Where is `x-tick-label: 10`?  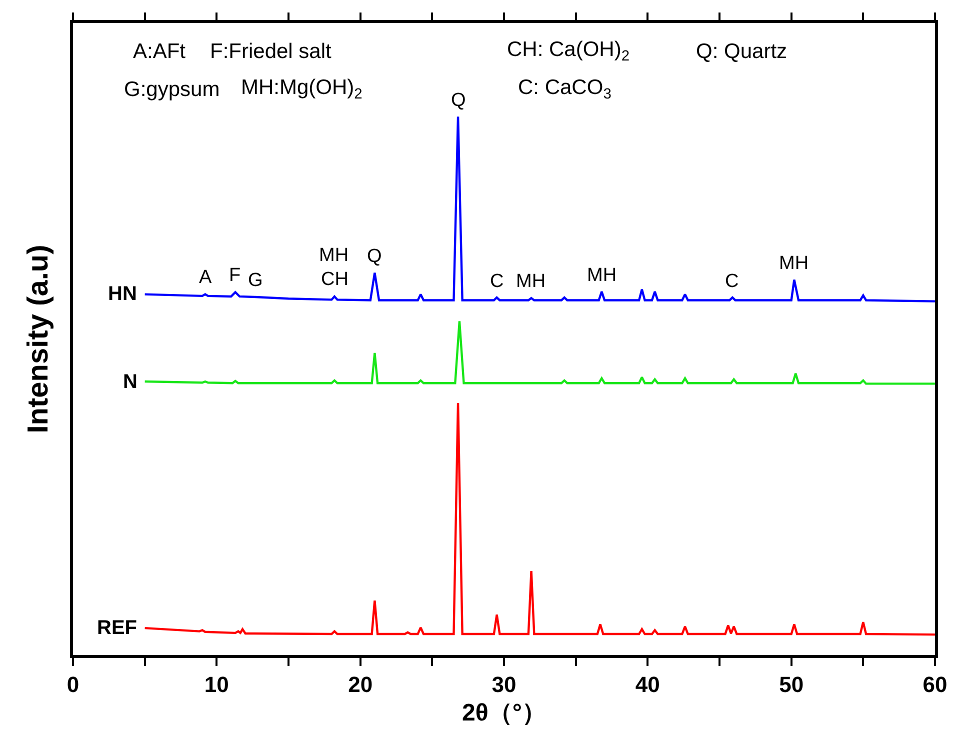 x-tick-label: 10 is located at coordinates (216, 685).